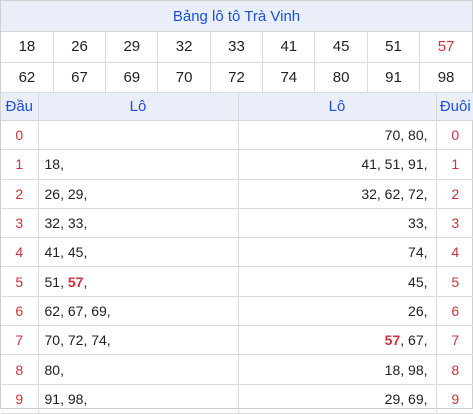 This screenshot has width=473, height=414. Describe the element at coordinates (337, 340) in the screenshot. I see `lo-right-cell: 57, 67,` at that location.